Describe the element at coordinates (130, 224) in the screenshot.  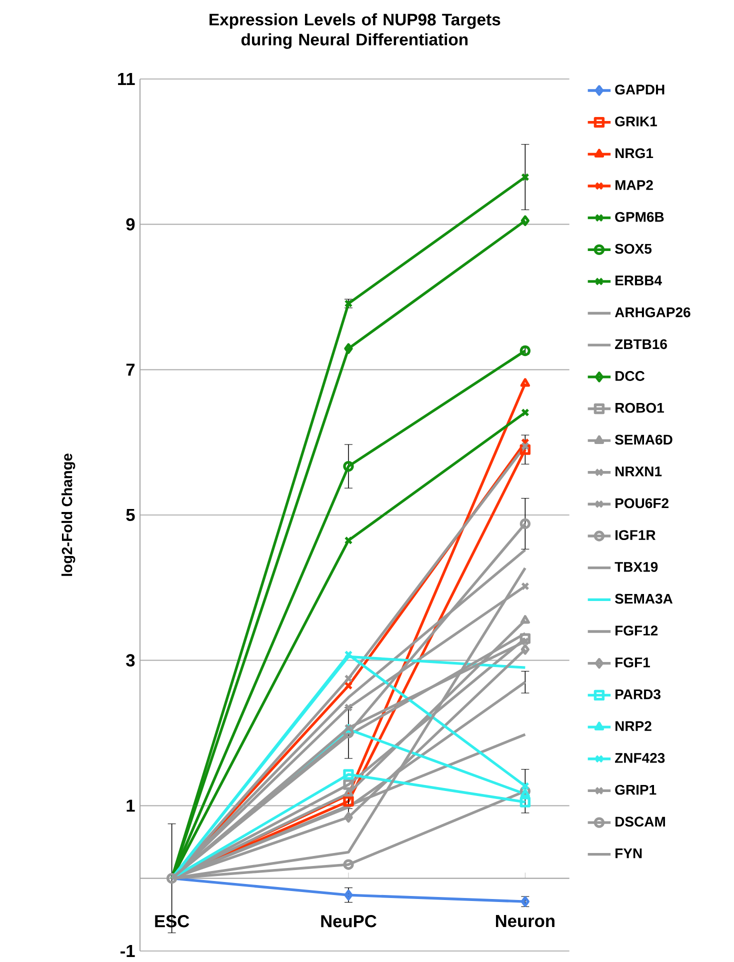
I see `y-tick-label: 9` at that location.